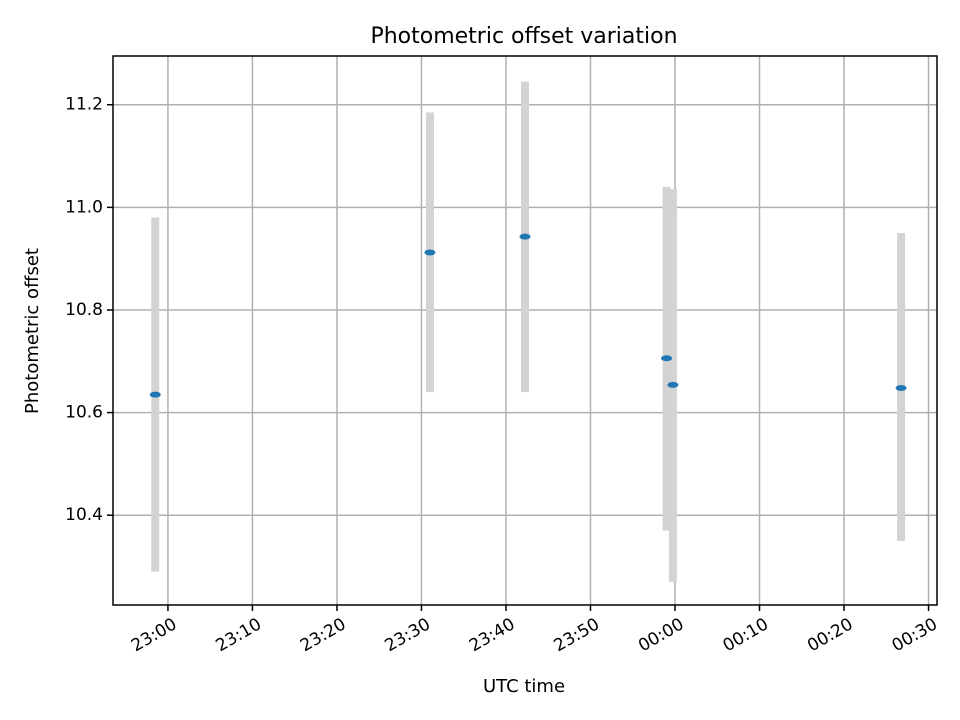 The width and height of the screenshot is (960, 720). I want to click on y-tick-label: 11.2, so click(84, 105).